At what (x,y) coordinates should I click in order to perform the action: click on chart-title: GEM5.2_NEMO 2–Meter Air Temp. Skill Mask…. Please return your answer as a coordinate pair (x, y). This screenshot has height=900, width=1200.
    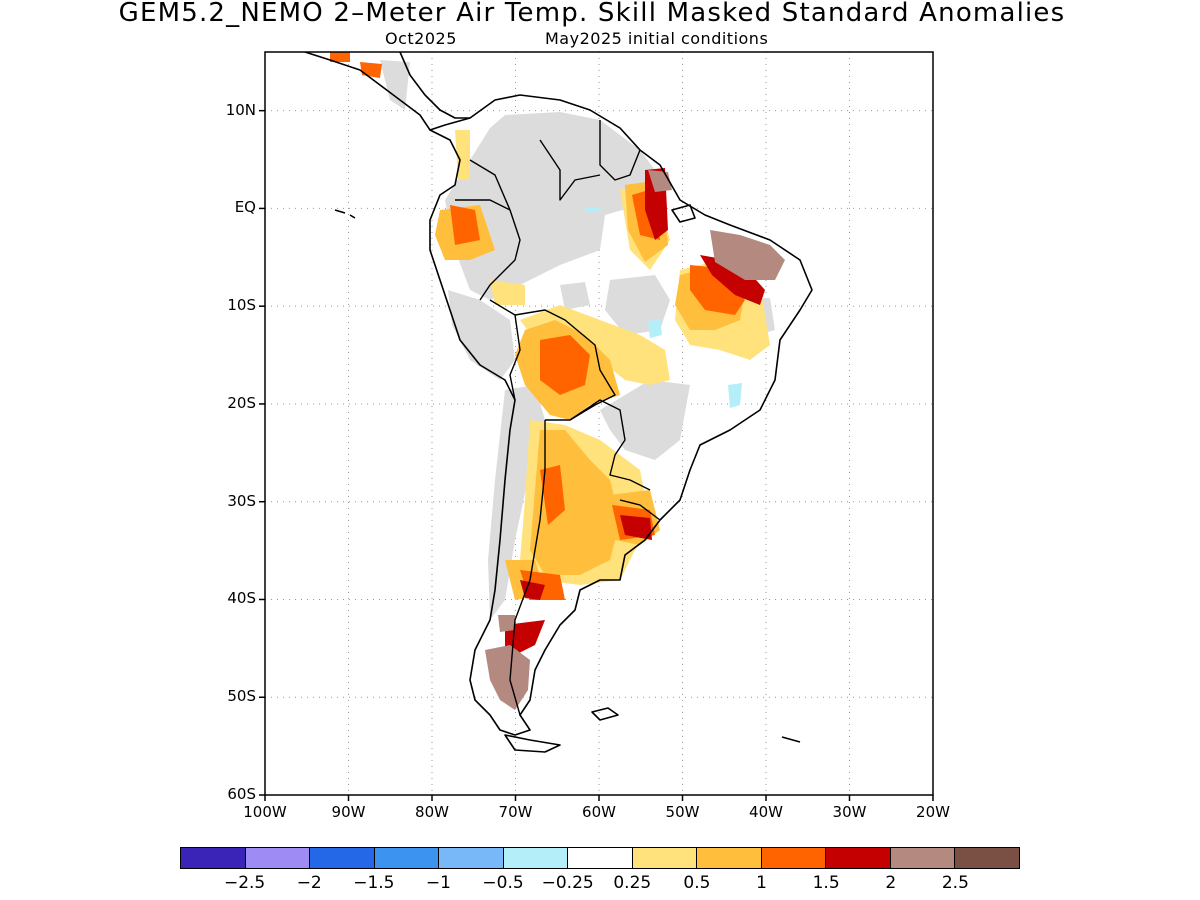
    Looking at the image, I should click on (592, 14).